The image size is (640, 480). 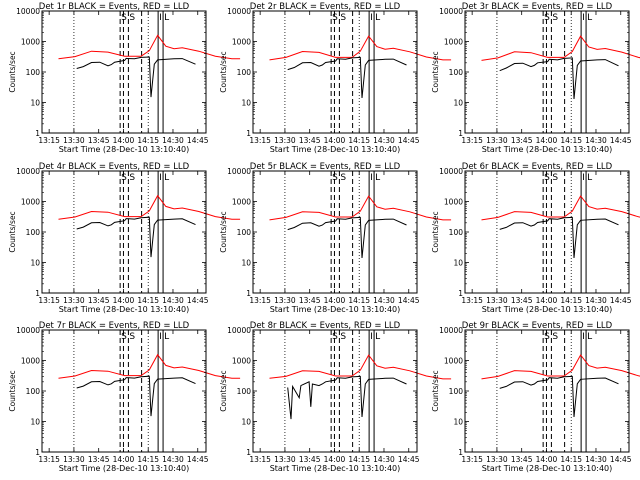 I want to click on panel-8-dashed-marker-label-3: S, so click(x=343, y=337).